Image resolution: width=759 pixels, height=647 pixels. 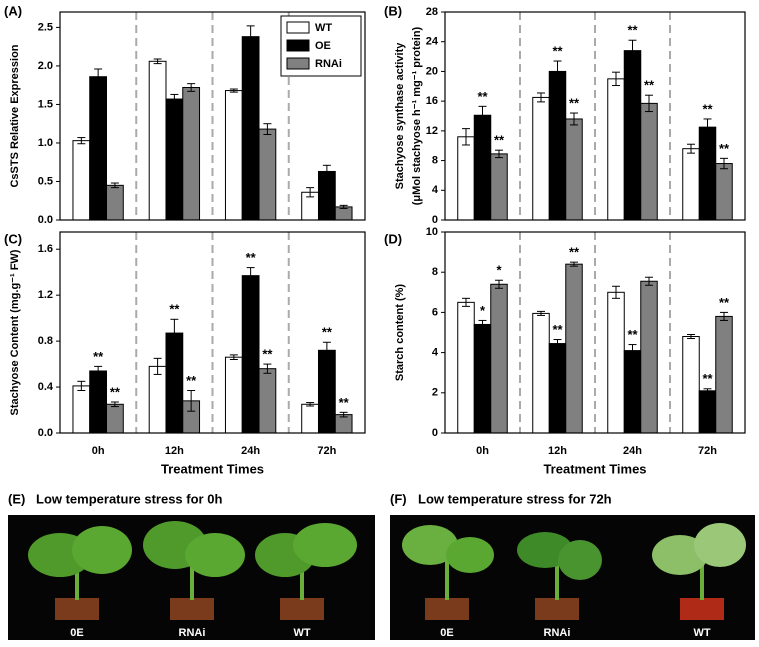 I want to click on y-tick-label: 8, so click(x=435, y=160).